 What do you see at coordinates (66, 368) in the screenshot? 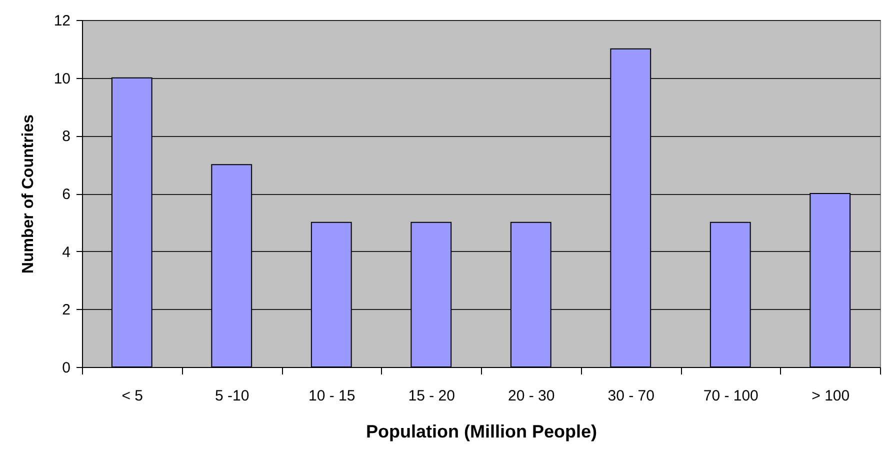
I see `y-tick-label: 0` at bounding box center [66, 368].